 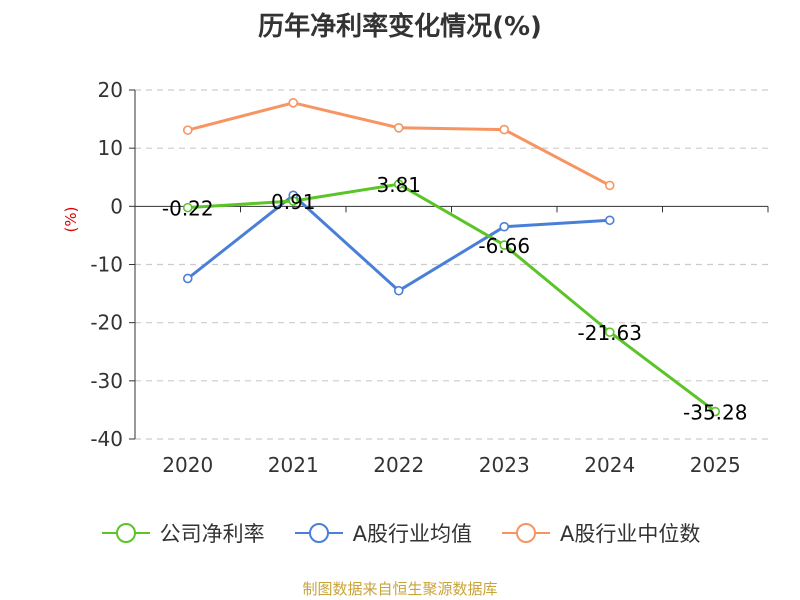 I want to click on legend-item-1: A股行业均值, so click(x=382, y=533).